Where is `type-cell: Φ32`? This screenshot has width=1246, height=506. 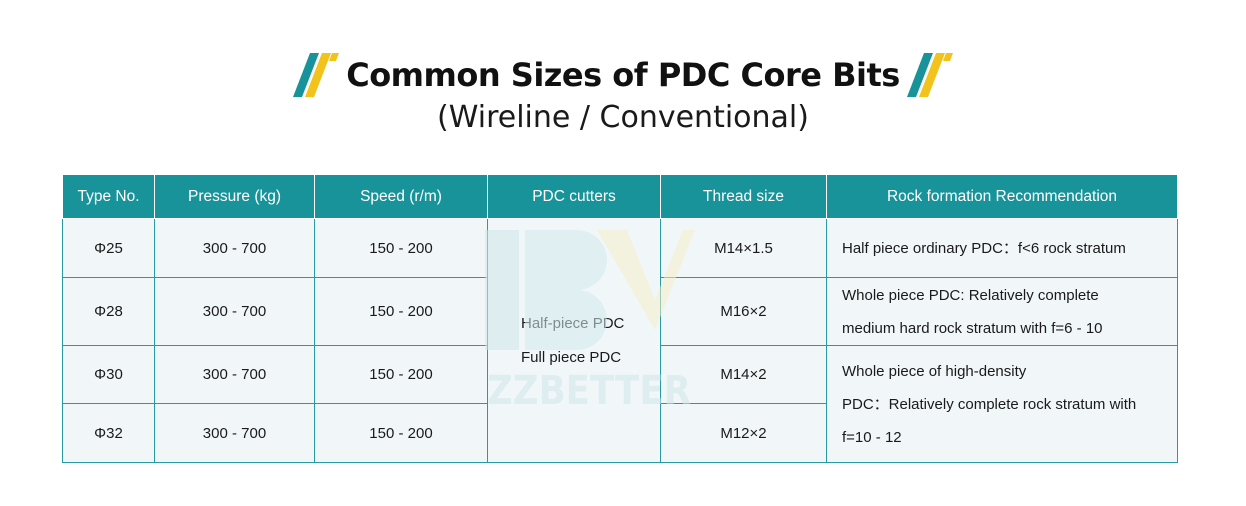 type-cell: Φ32 is located at coordinates (108, 433).